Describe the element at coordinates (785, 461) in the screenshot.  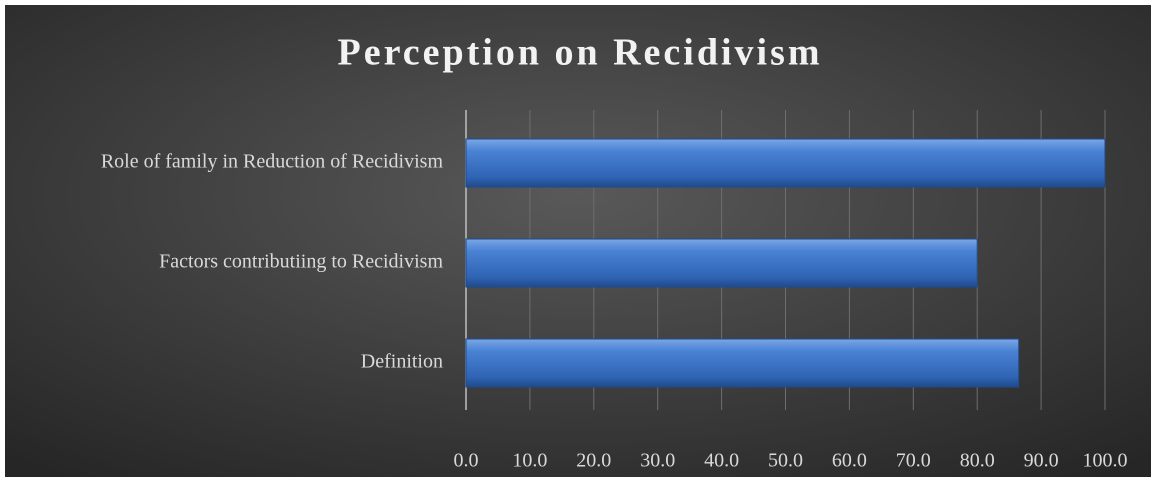
I see `x-tick-label: 50.0` at that location.